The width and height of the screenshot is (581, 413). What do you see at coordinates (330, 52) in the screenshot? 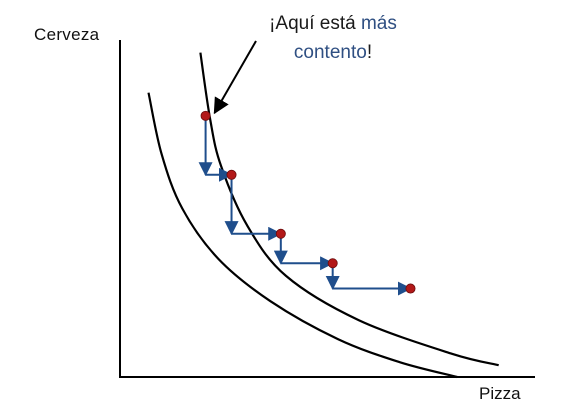
I see `annotation-highlight-2: contento` at bounding box center [330, 52].